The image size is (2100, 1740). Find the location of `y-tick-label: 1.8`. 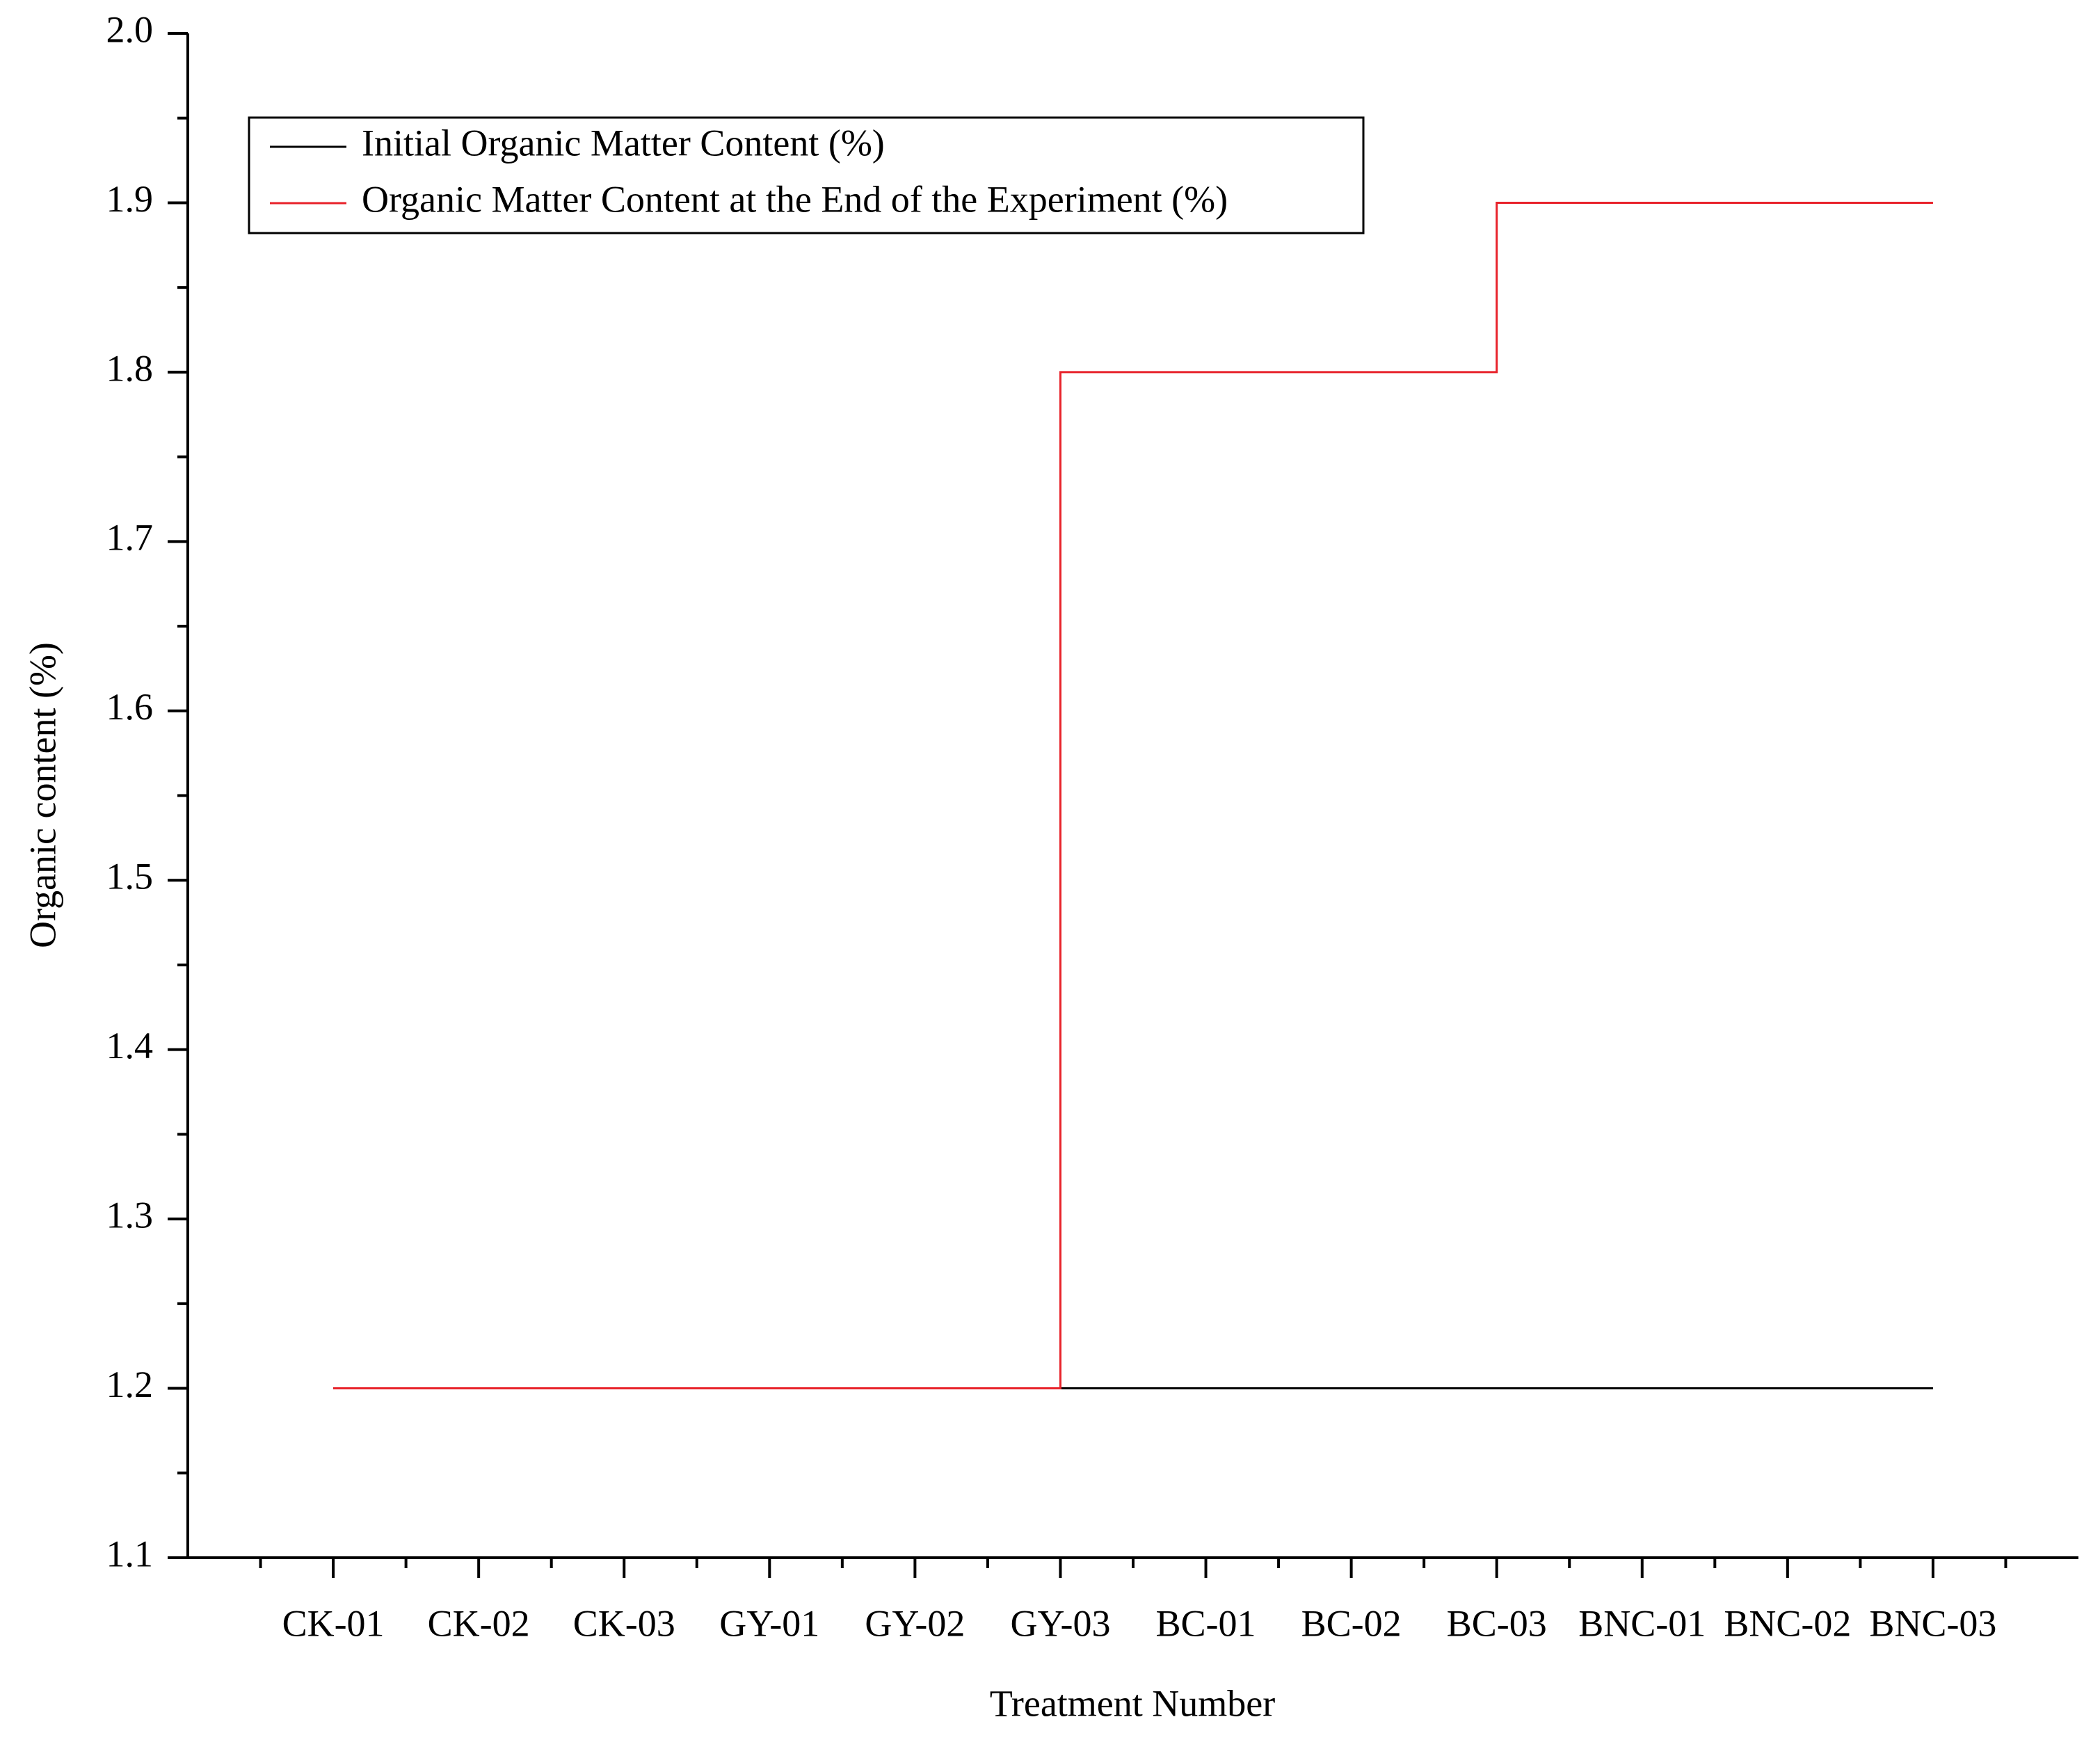

y-tick-label: 1.8 is located at coordinates (130, 368).